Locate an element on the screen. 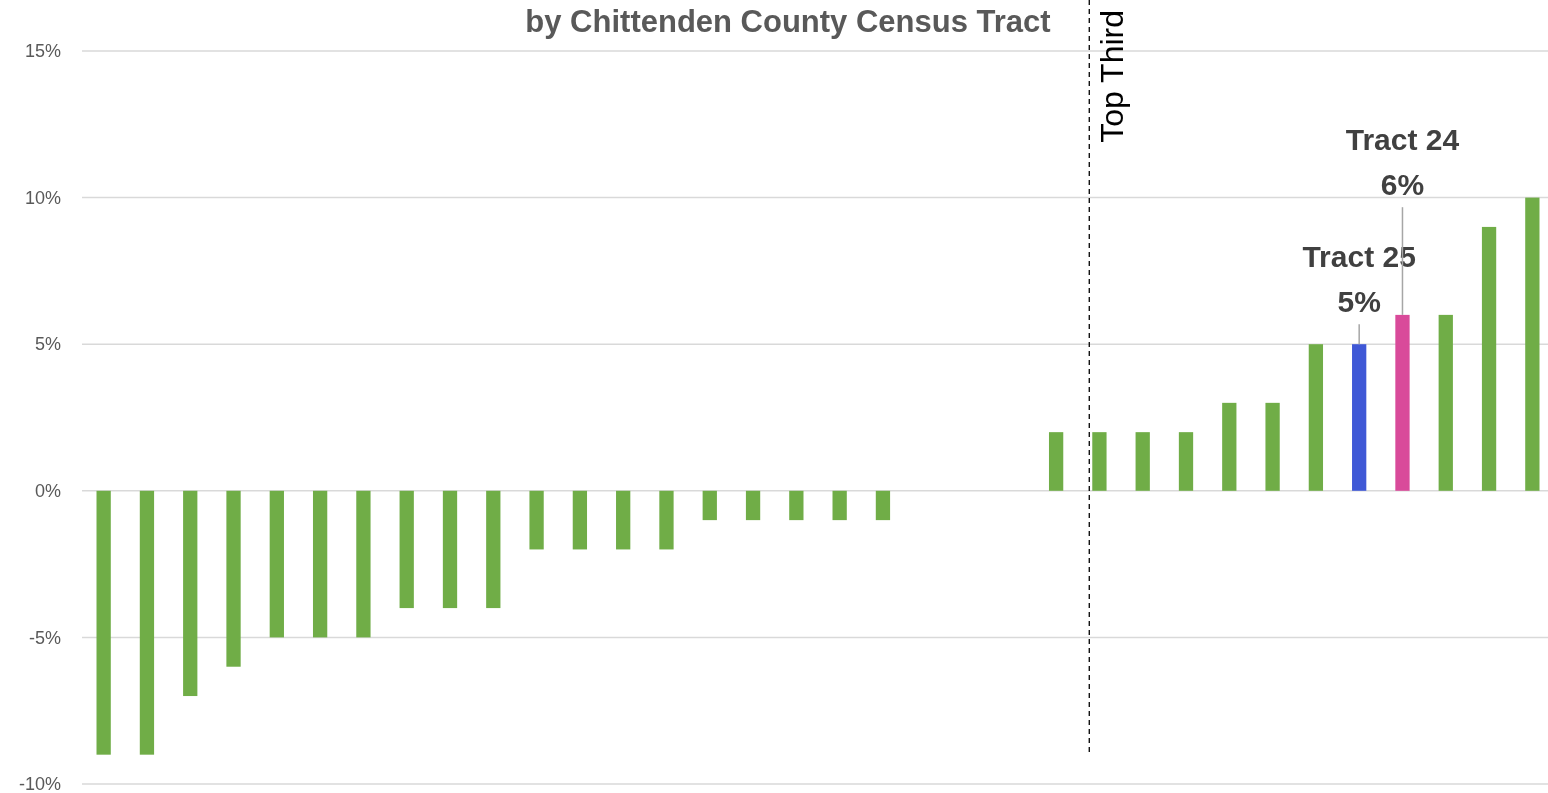 The height and width of the screenshot is (793, 1548). y-tick-label: 15% is located at coordinates (42, 51).